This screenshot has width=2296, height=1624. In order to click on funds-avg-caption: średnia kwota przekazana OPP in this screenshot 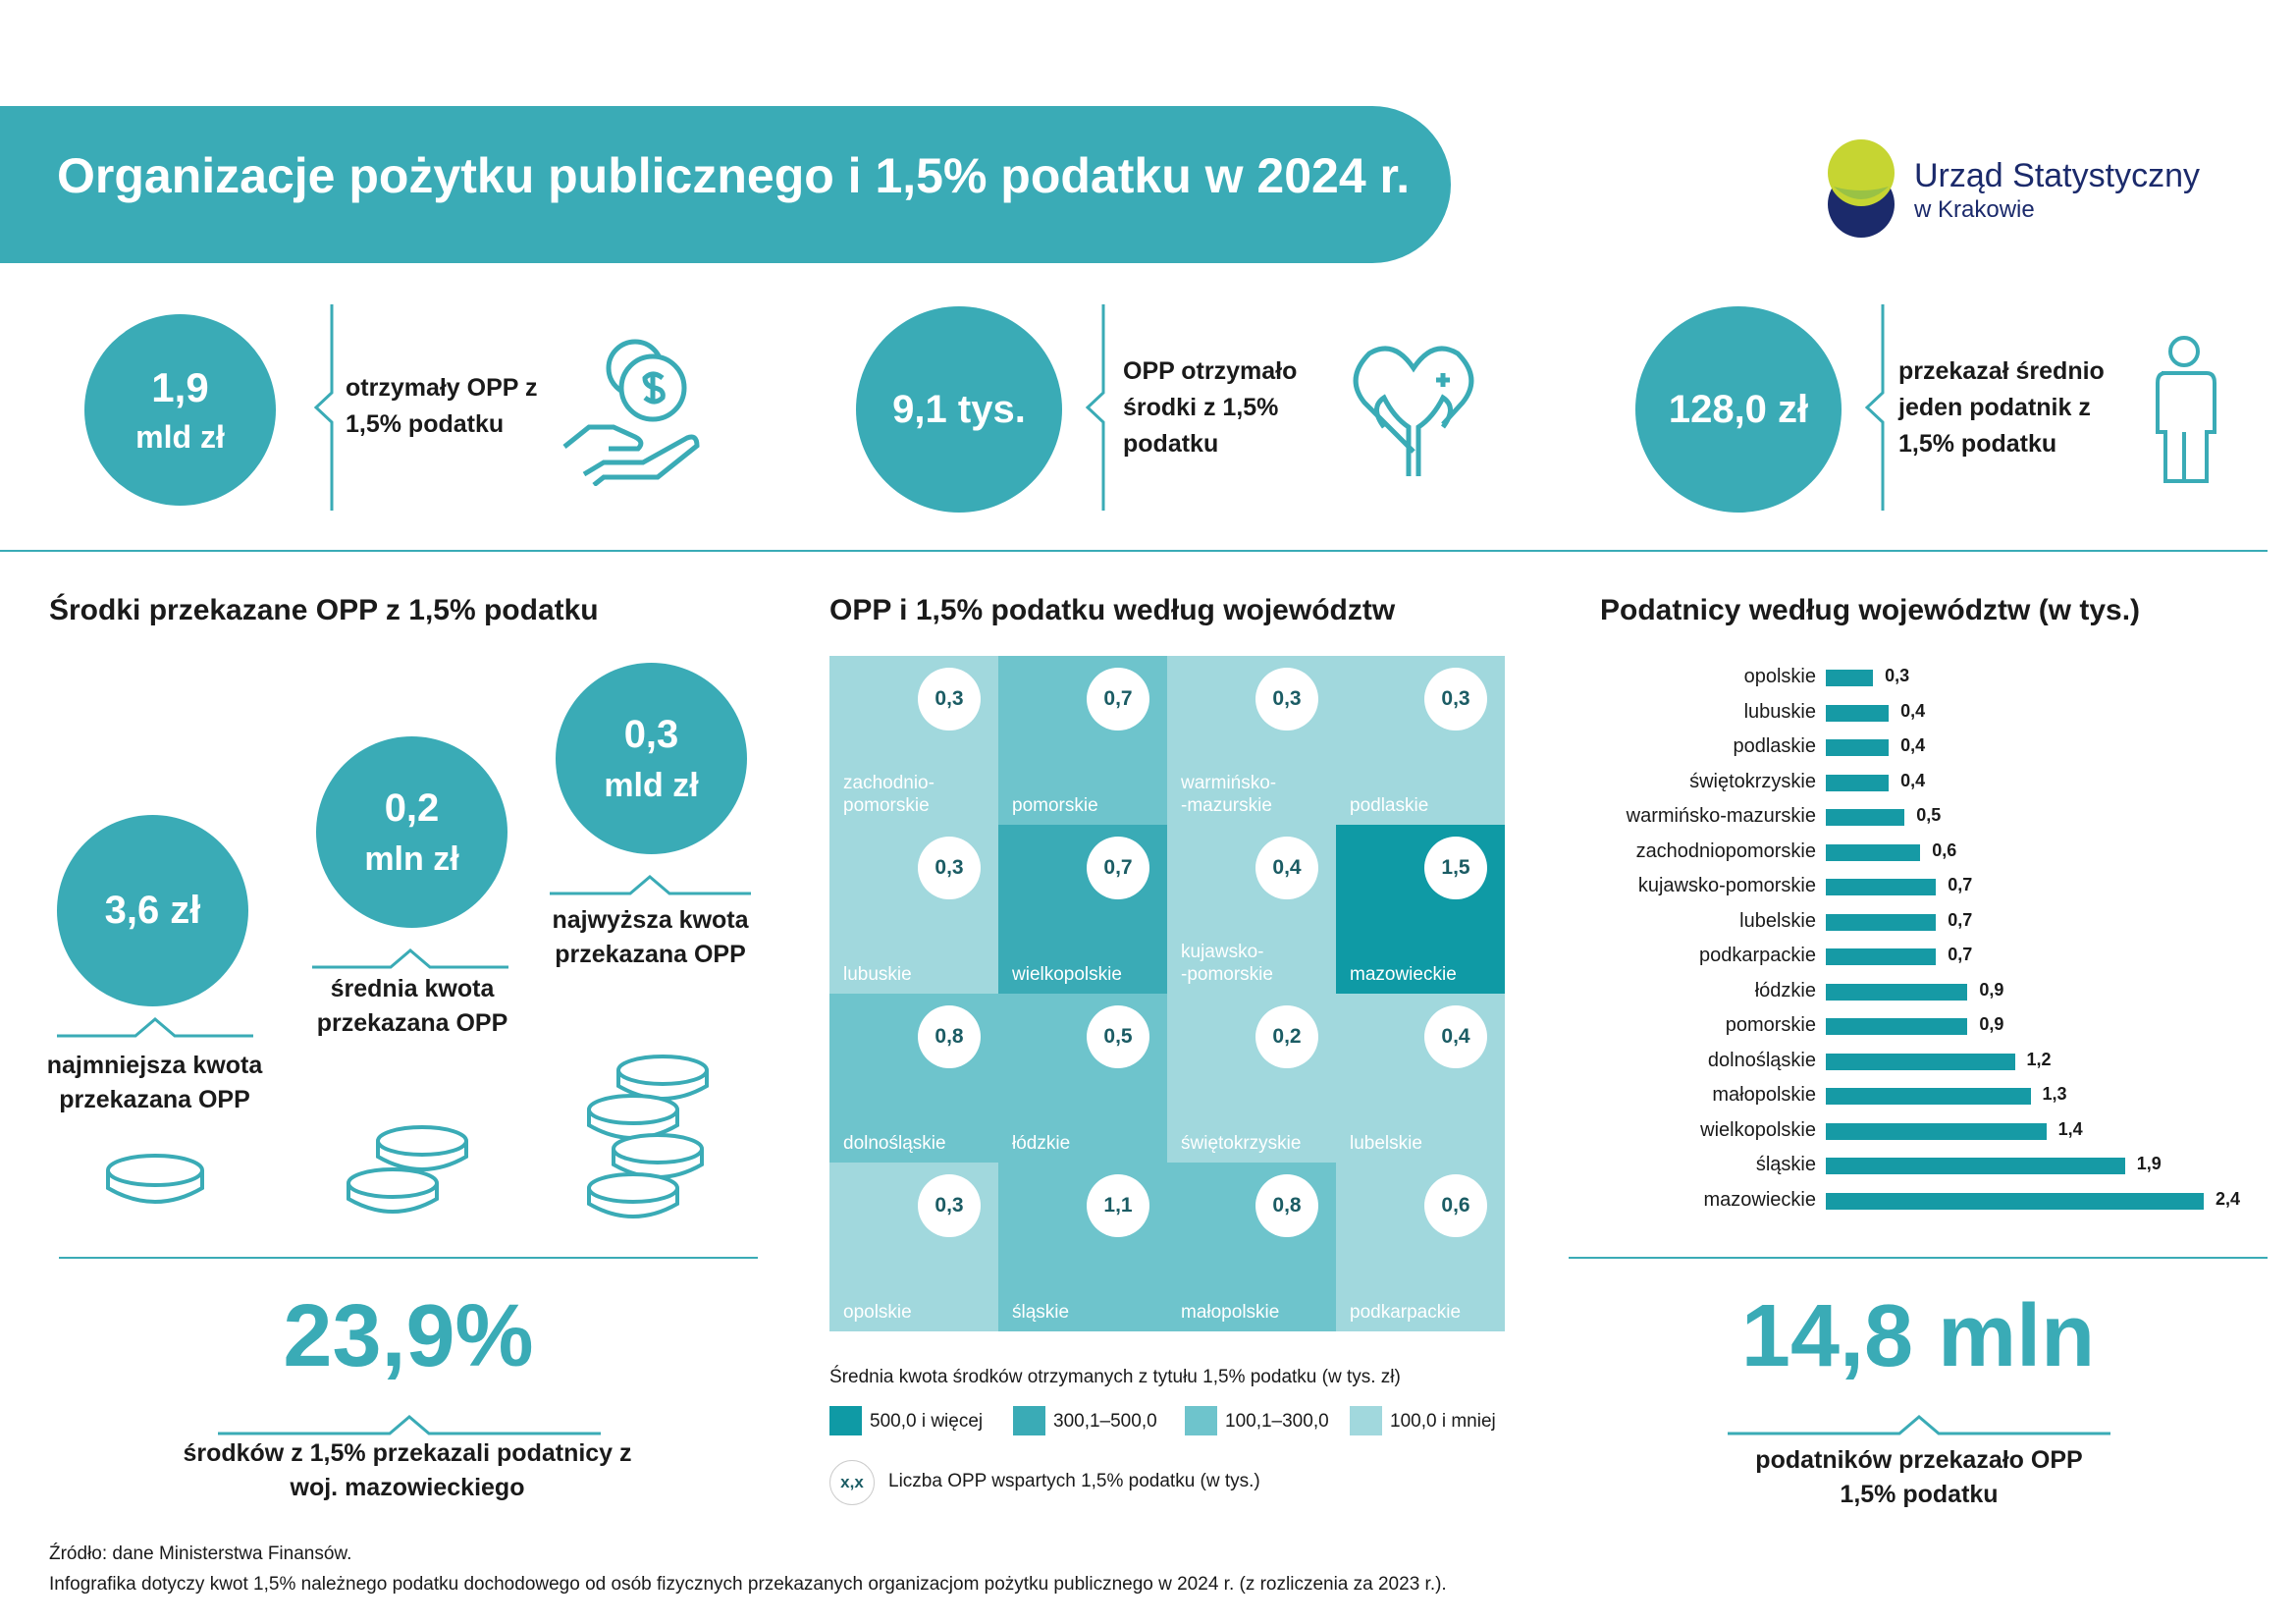, I will do `click(412, 1006)`.